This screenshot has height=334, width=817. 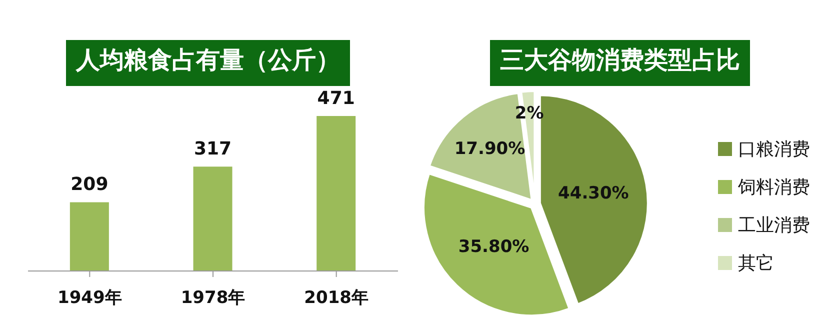 I want to click on data-label: 17.90%, so click(x=490, y=148).